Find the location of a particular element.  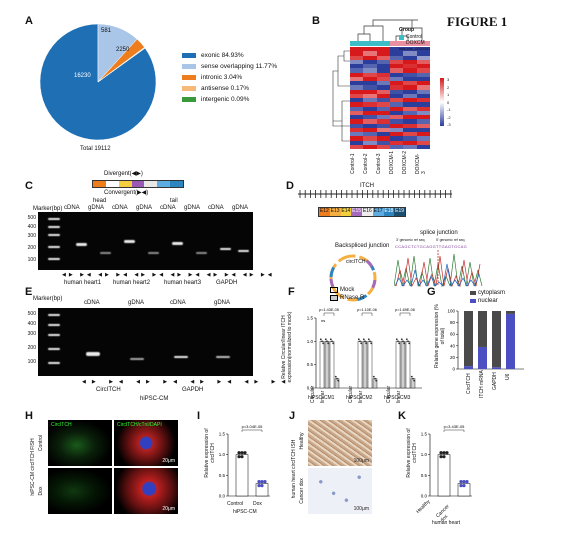

sanger-trace is located at coordinates (438, 269).